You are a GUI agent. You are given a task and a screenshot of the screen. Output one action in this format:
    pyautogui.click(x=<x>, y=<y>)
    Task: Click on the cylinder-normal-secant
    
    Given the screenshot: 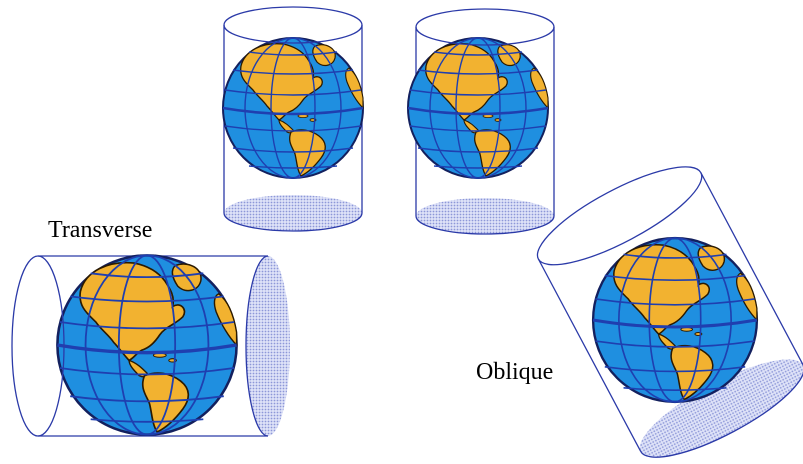 What is the action you would take?
    pyautogui.click(x=480, y=121)
    